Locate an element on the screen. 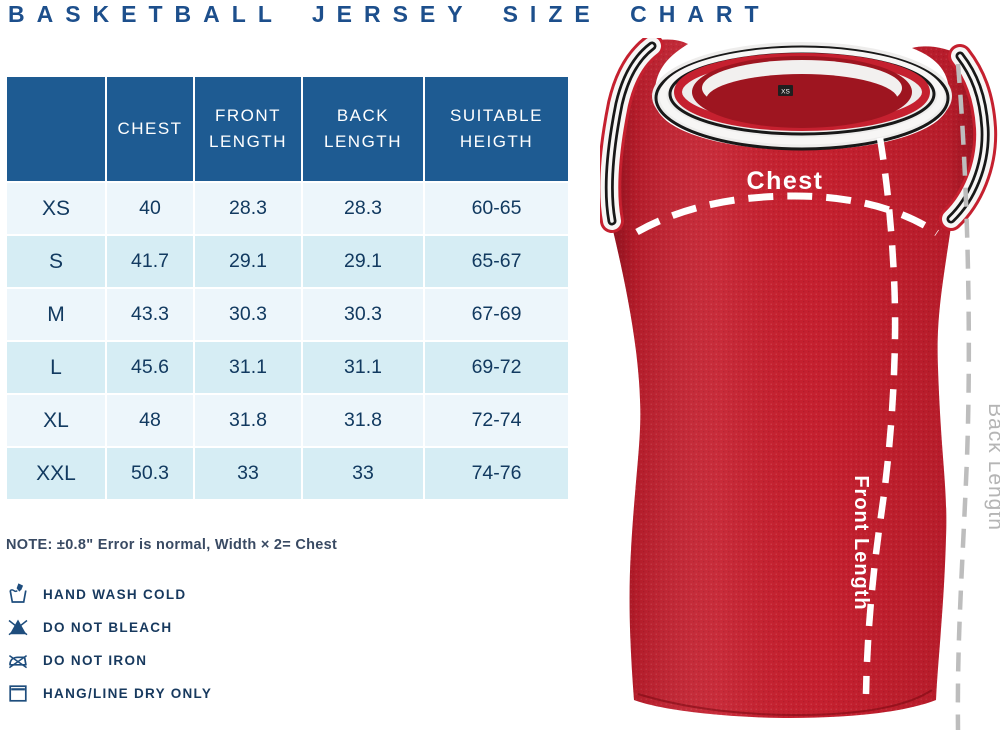  table-row: XXL 50.3 33 33 74-76 is located at coordinates (287, 473).